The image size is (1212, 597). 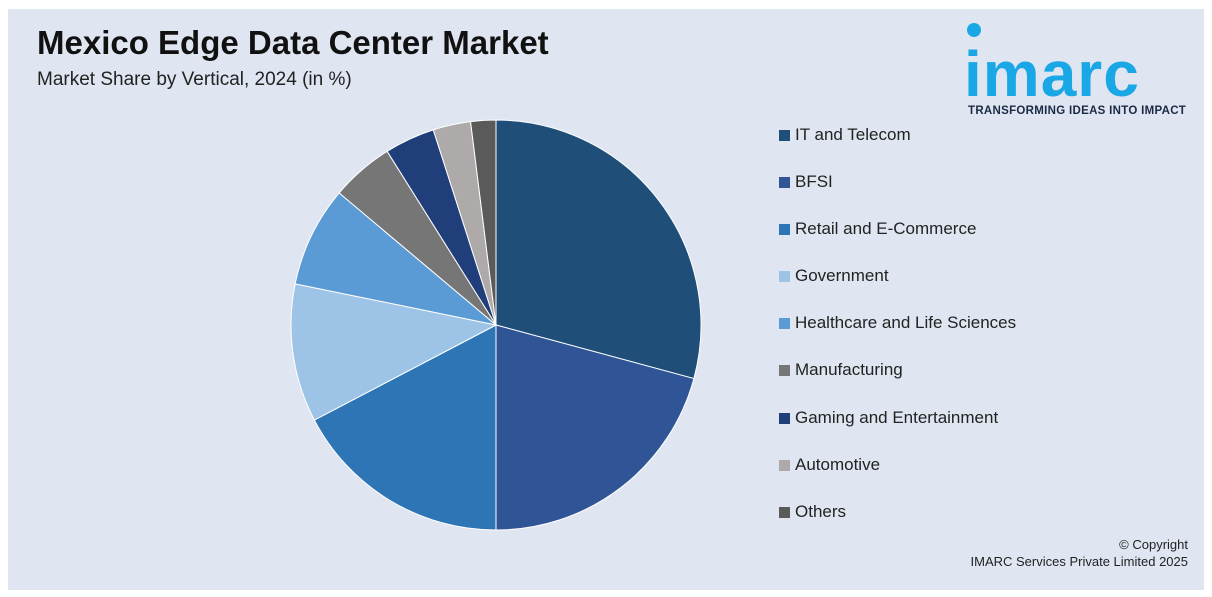 I want to click on logo-tagline: TRANSFORMING IDEAS INTO IMPACT, so click(x=1077, y=111).